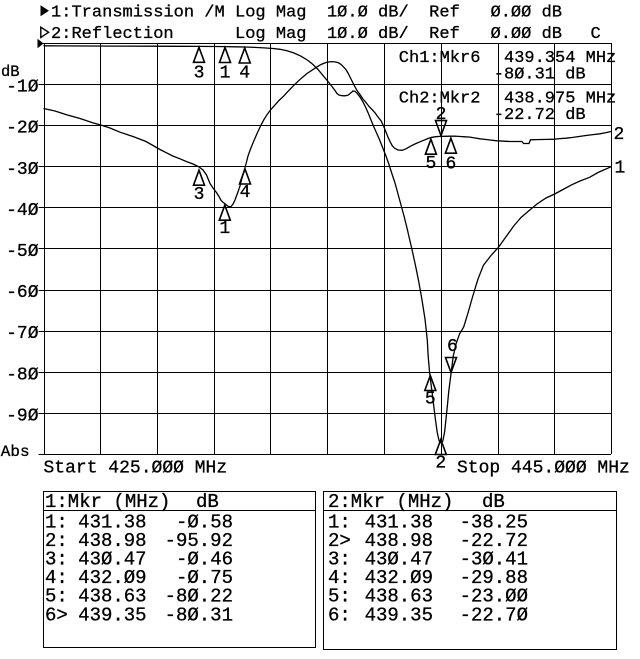 The image size is (640, 659). What do you see at coordinates (22, 170) in the screenshot?
I see `svg-text: -3Ø` at bounding box center [22, 170].